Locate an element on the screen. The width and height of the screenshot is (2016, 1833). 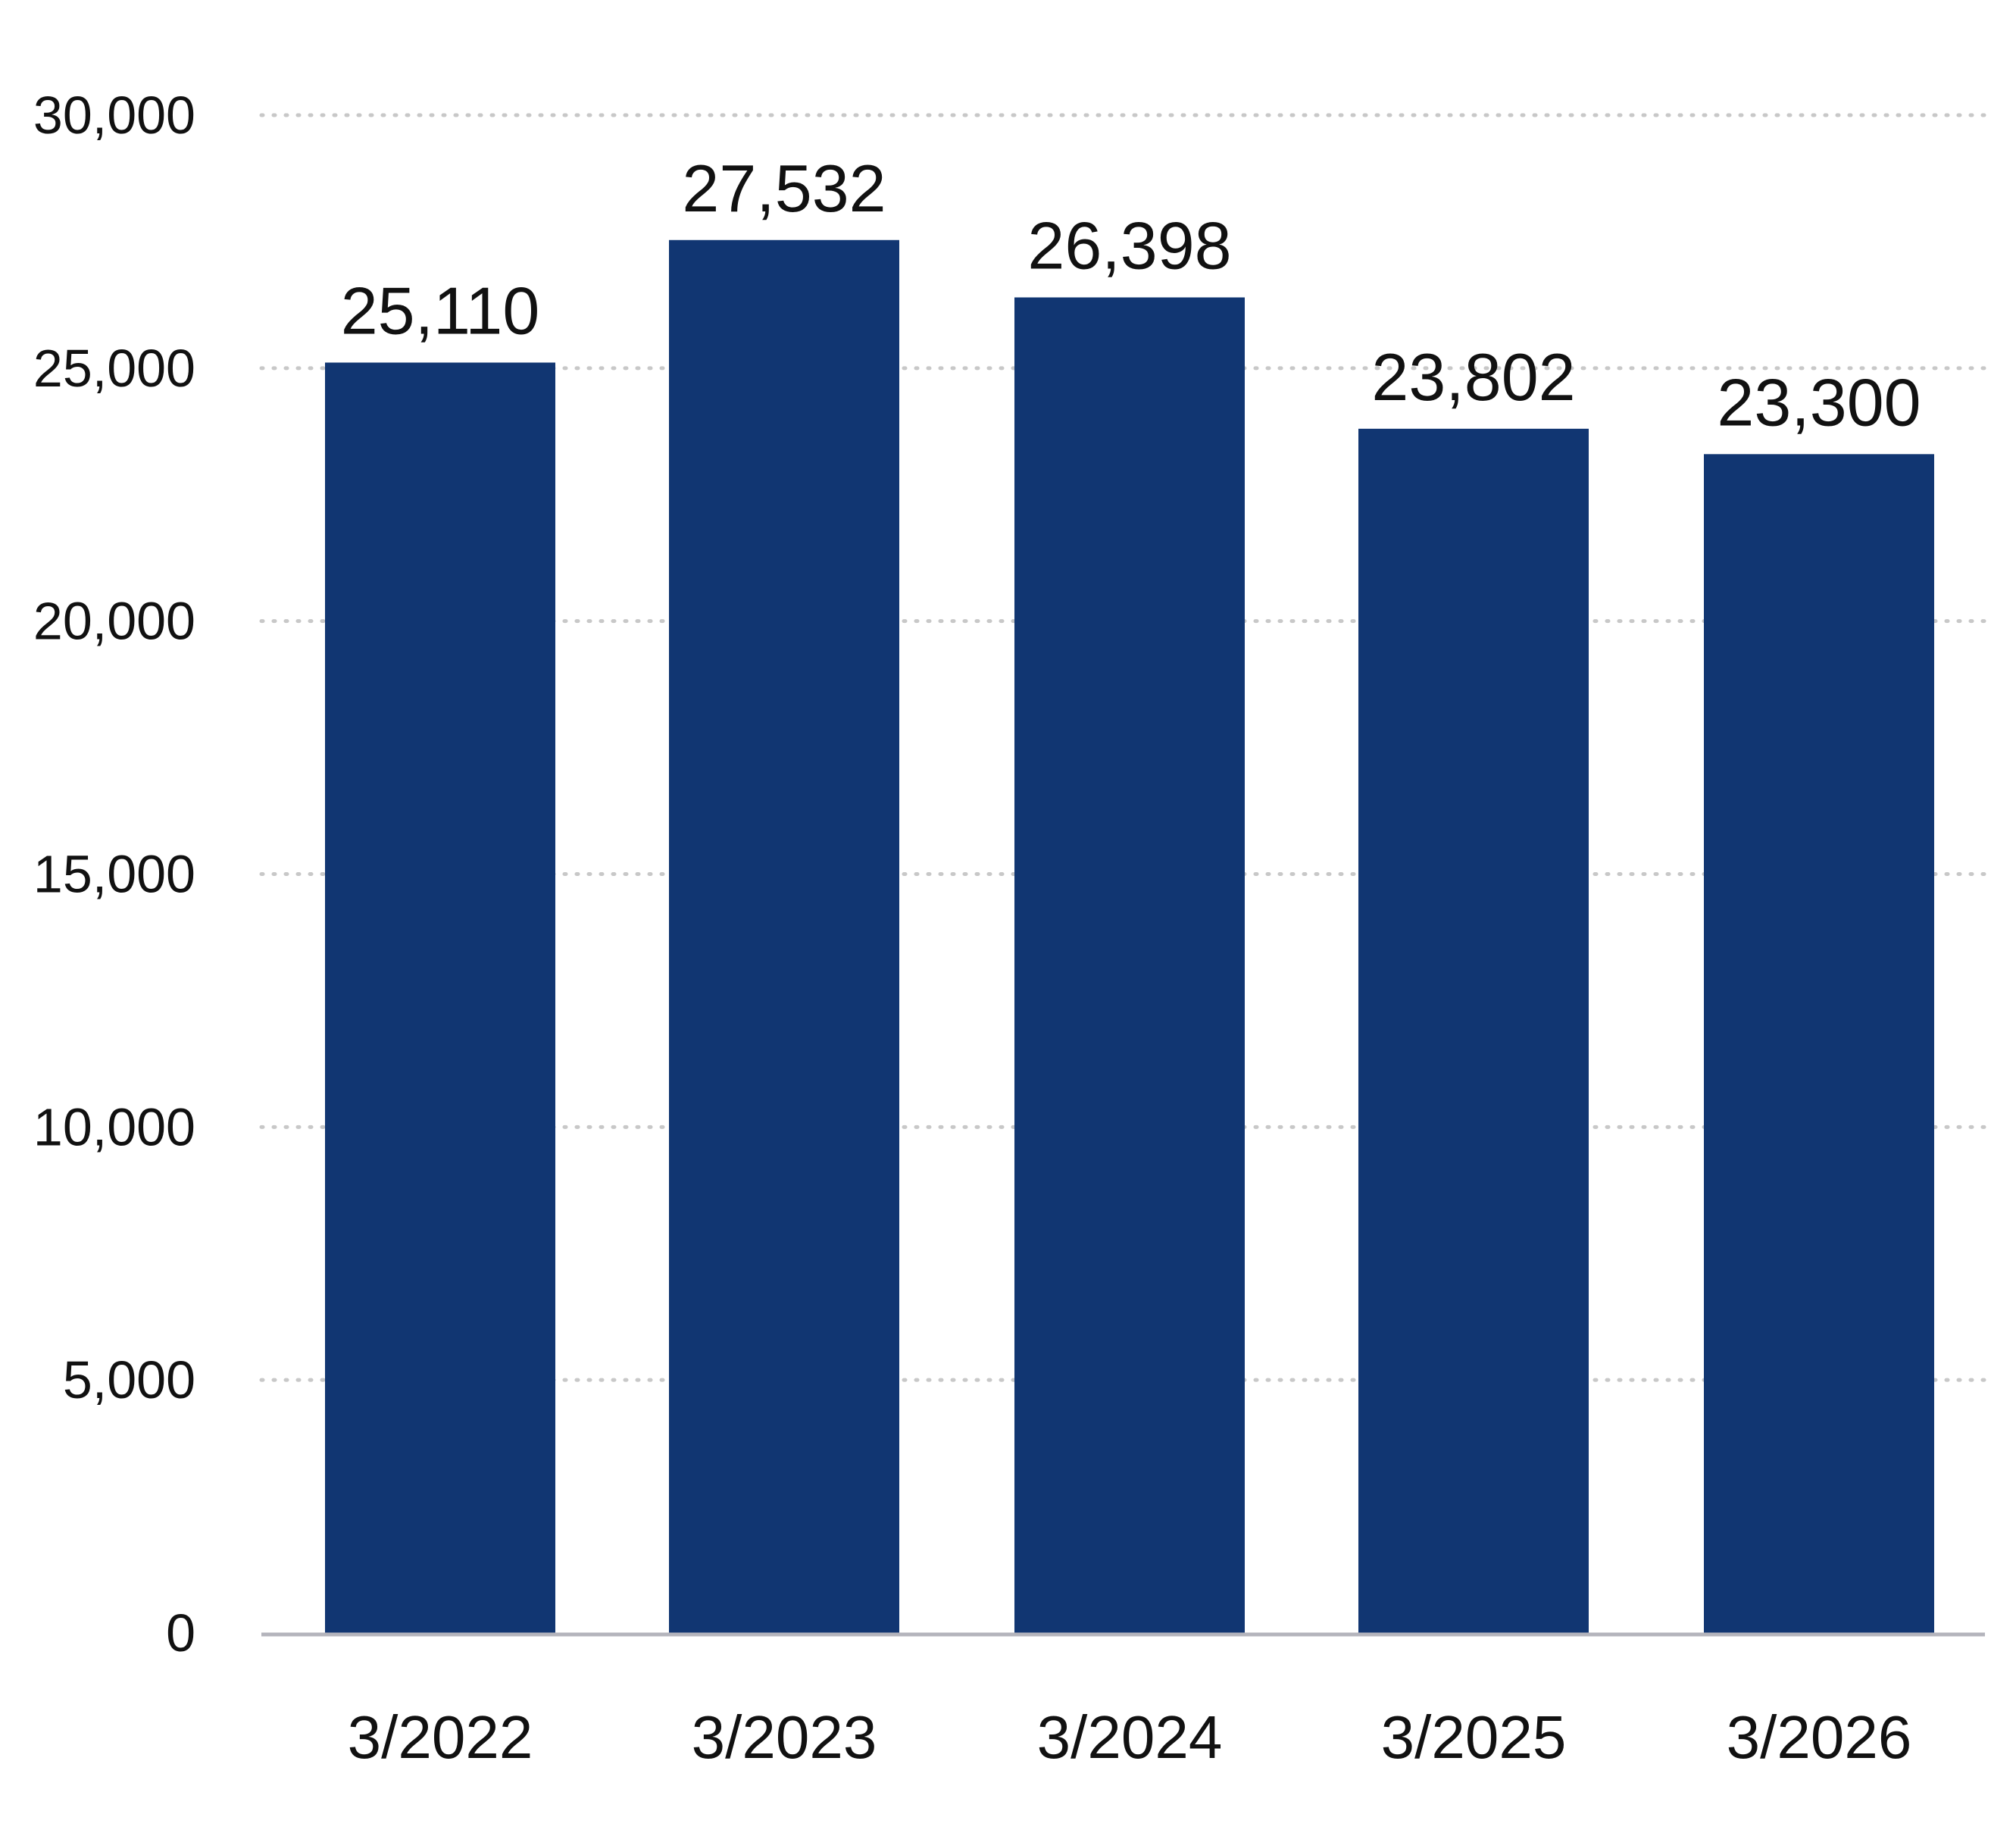
y-tick-label: 20,000 is located at coordinates (114, 621).